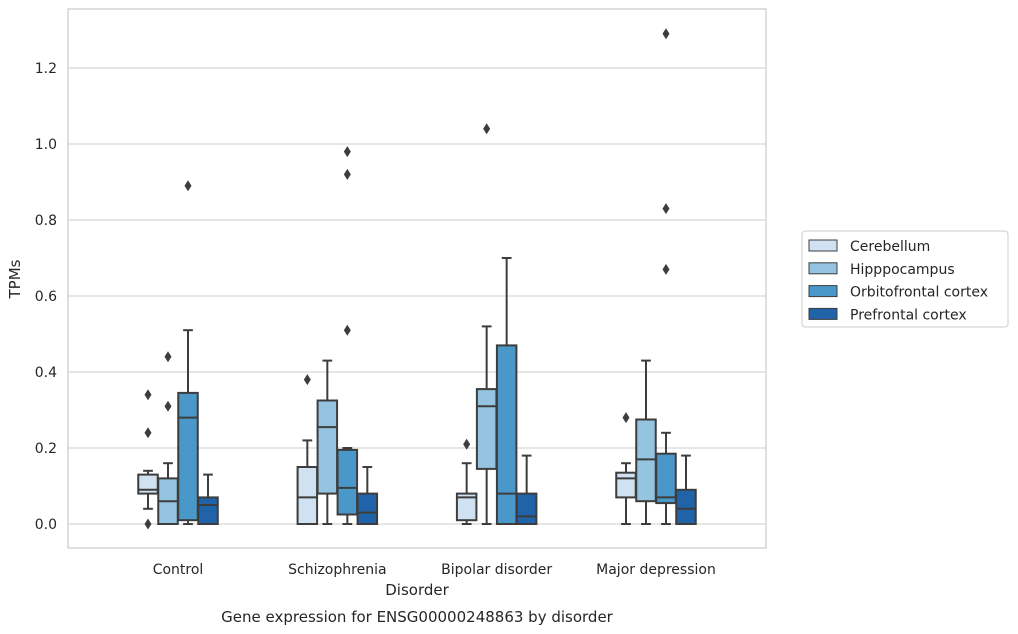 The height and width of the screenshot is (634, 1018). I want to click on x-tick-label: Control, so click(178, 570).